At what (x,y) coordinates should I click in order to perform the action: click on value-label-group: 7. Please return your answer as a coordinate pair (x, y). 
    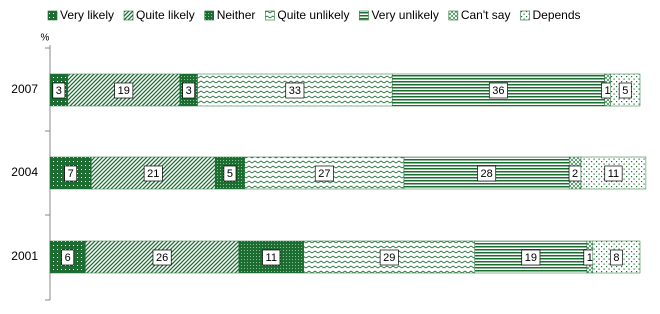
    Looking at the image, I should click on (71, 173).